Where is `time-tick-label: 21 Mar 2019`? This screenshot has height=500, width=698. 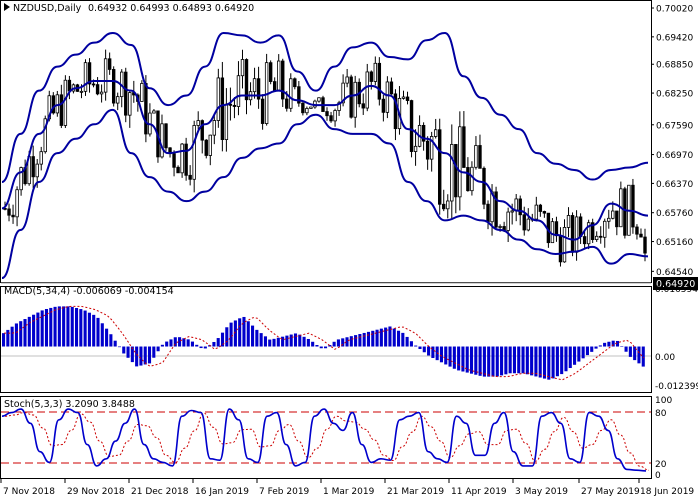 time-tick-label: 21 Mar 2019 is located at coordinates (415, 492).